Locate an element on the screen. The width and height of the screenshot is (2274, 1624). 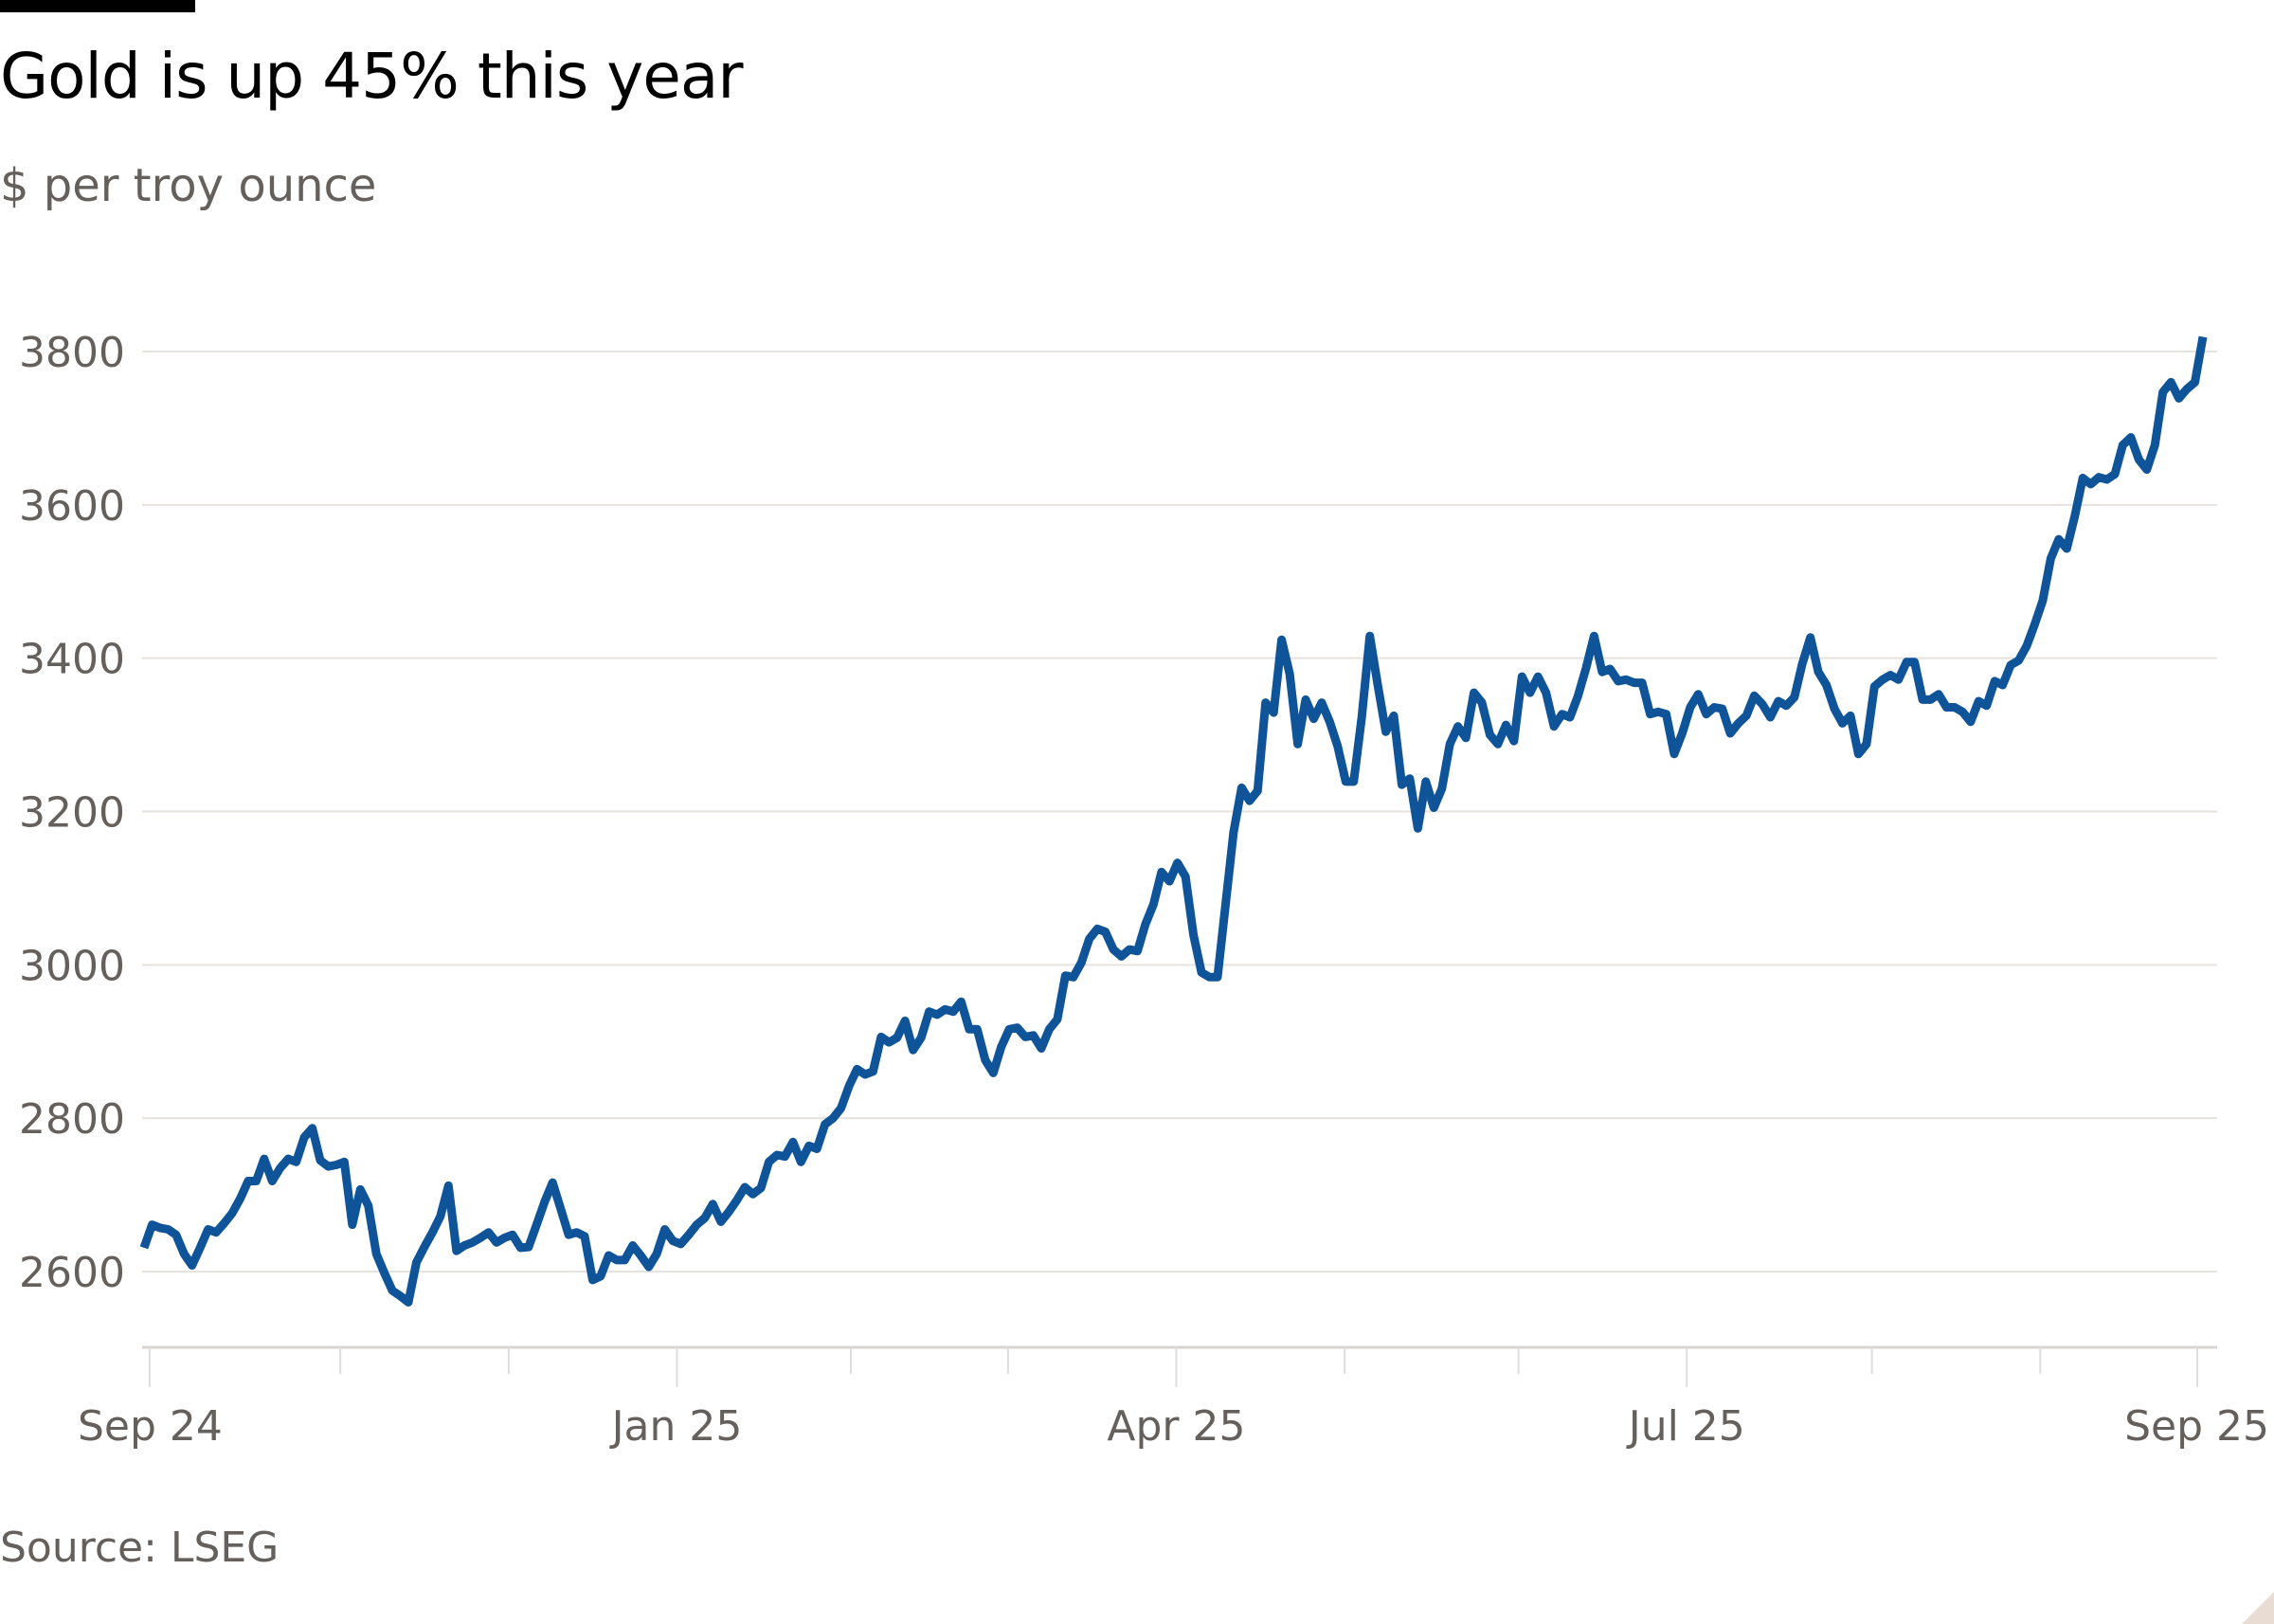
y-tick-label: 3800 is located at coordinates (72, 353).